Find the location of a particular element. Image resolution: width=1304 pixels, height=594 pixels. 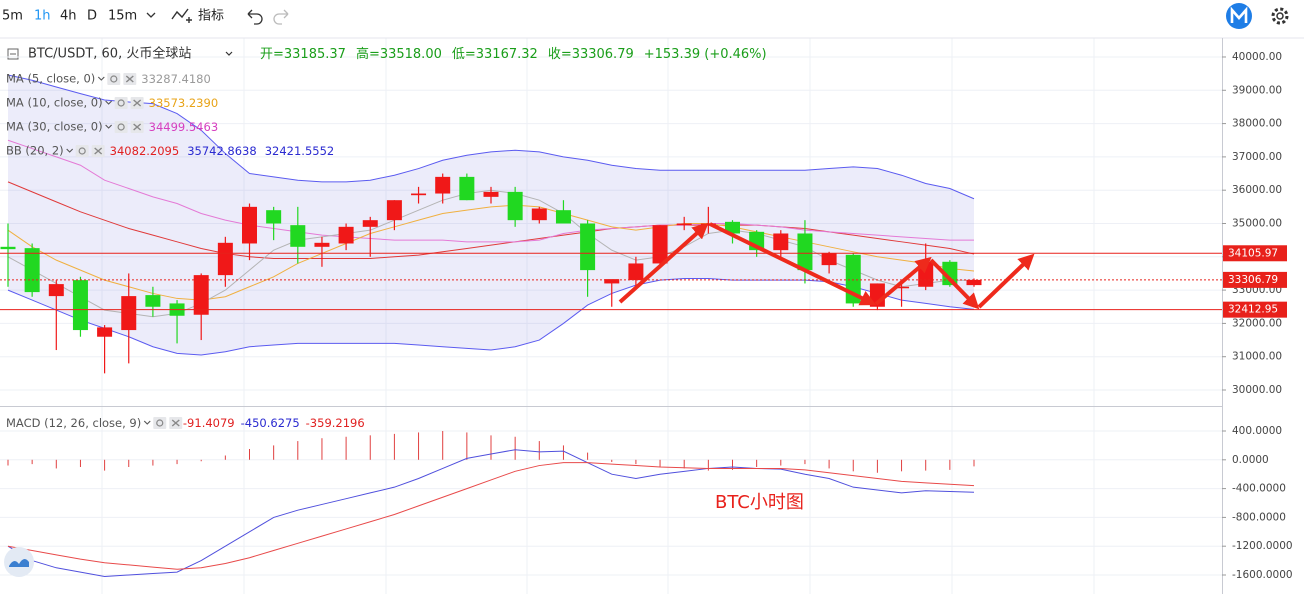

price-label: 32412.95 is located at coordinates (1253, 310).